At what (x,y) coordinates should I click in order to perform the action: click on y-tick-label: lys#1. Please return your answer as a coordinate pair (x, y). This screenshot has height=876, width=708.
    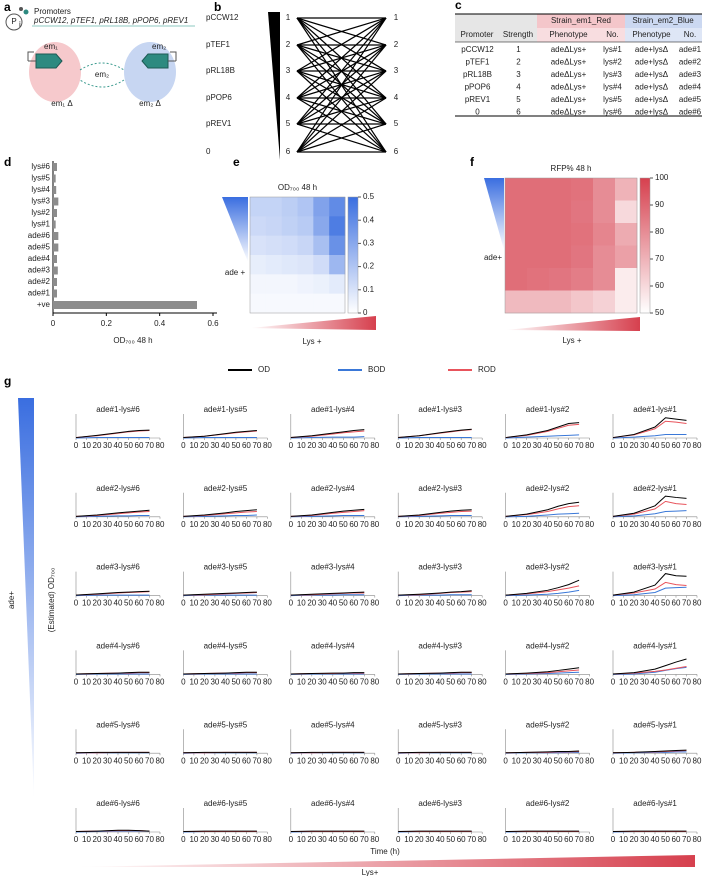
    Looking at the image, I should click on (40, 224).